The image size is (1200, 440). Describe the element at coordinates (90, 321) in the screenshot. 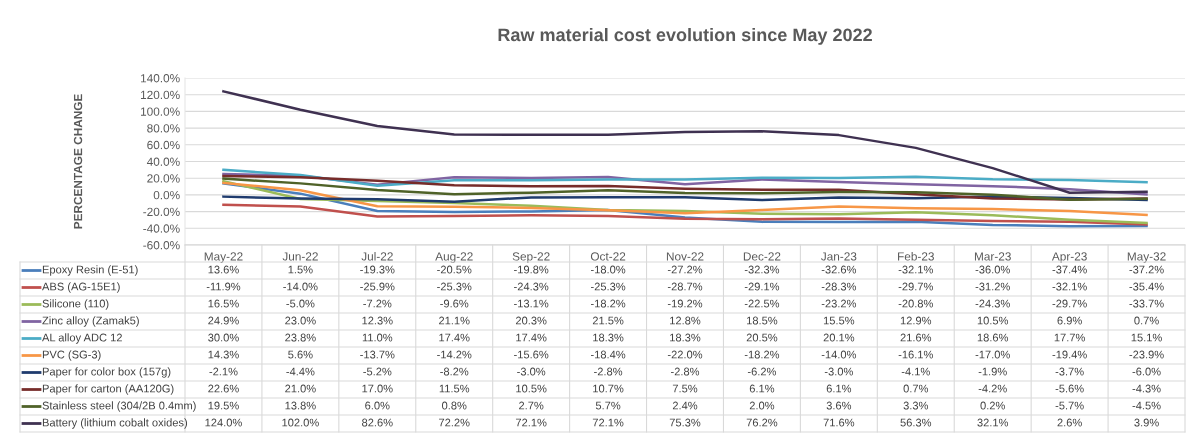

I see `legend-label: Zinc alloy (Zamak5)` at that location.